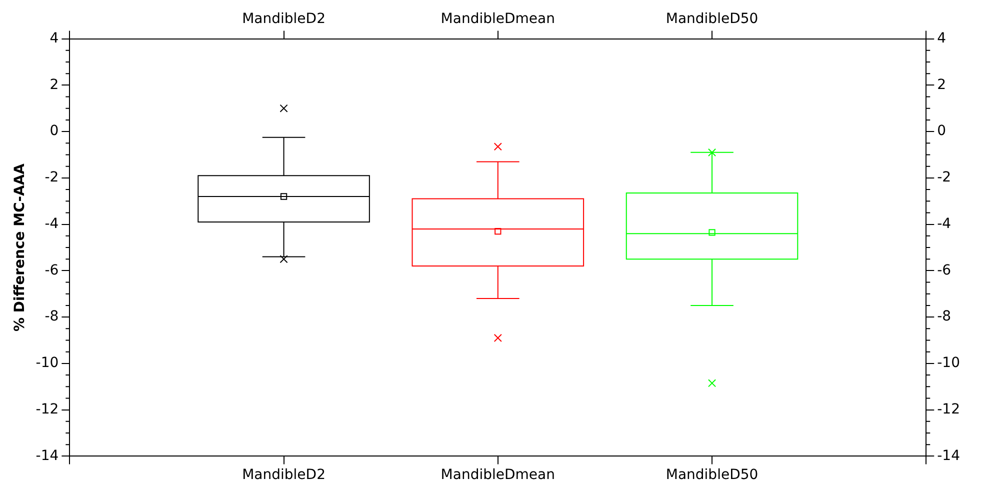 The width and height of the screenshot is (981, 495). Describe the element at coordinates (284, 19) in the screenshot. I see `category-label: MandibleD2` at that location.